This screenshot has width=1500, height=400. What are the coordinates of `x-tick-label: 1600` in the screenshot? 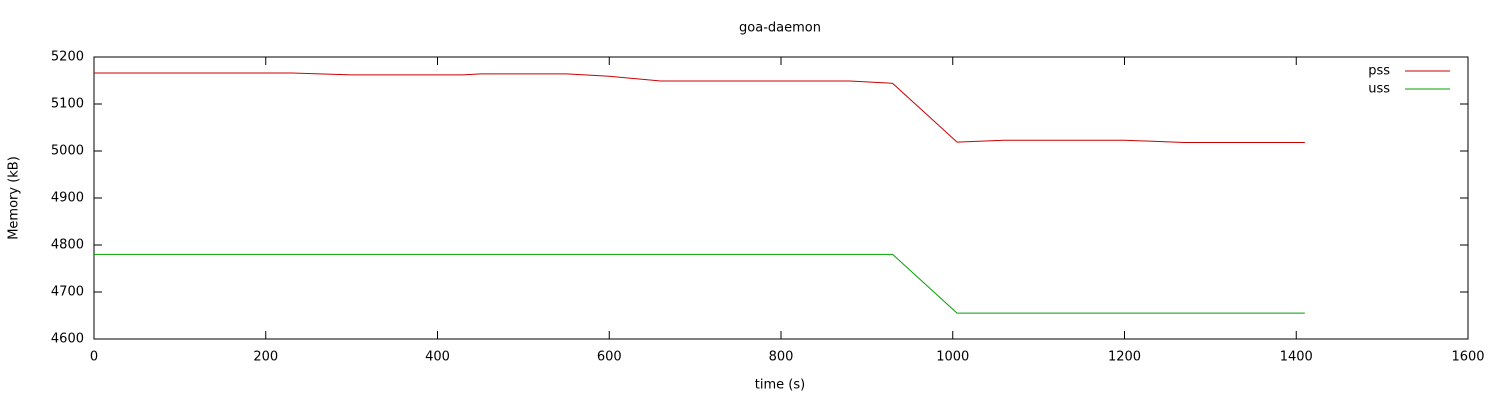 It's located at (1467, 357).